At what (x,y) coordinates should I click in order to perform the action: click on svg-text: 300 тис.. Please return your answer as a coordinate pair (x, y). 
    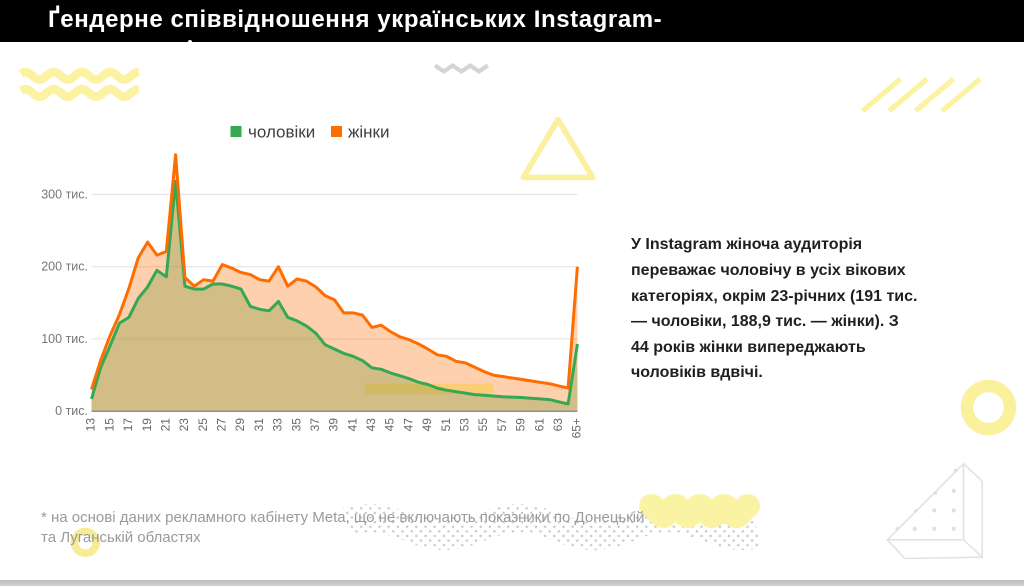
    Looking at the image, I should click on (64, 194).